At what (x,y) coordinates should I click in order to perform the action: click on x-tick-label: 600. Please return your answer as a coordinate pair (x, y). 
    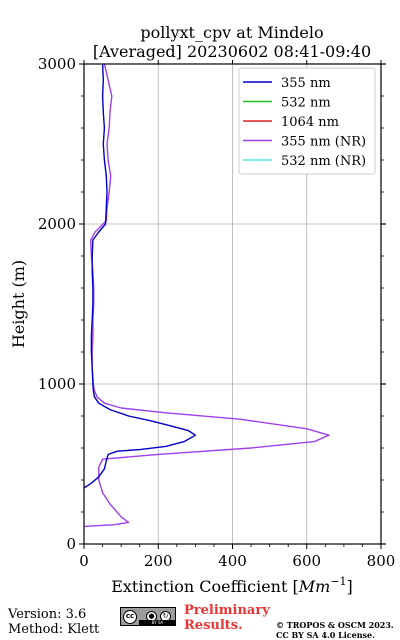
    Looking at the image, I should click on (306, 561).